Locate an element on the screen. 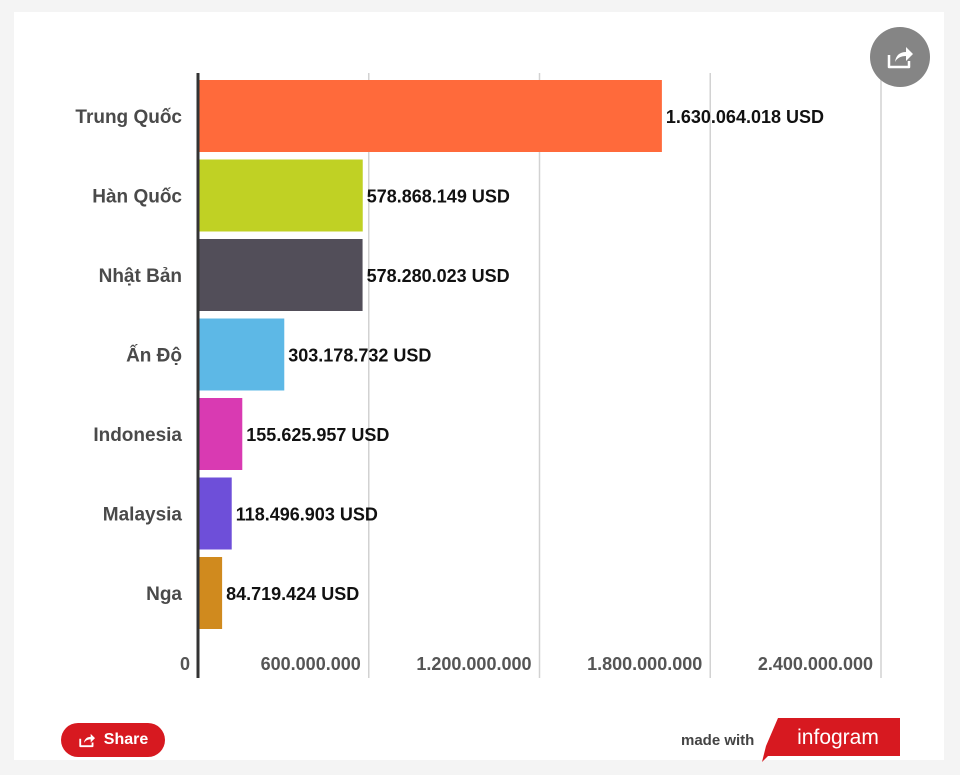  category-label: Indonesia is located at coordinates (137, 435).